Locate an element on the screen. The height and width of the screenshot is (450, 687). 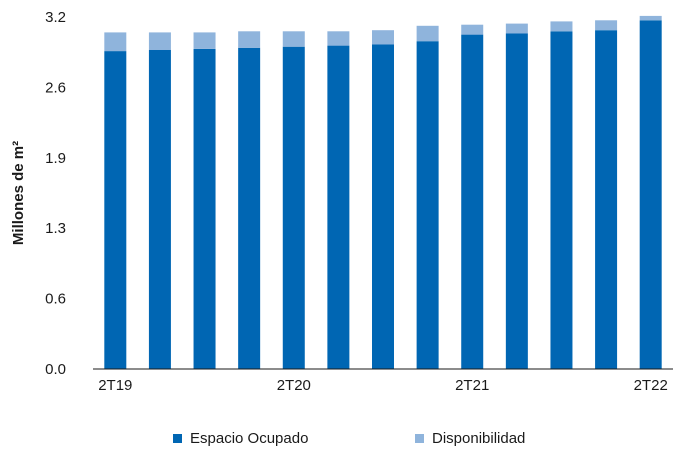
legend-swatch-ocupado is located at coordinates (177, 438).